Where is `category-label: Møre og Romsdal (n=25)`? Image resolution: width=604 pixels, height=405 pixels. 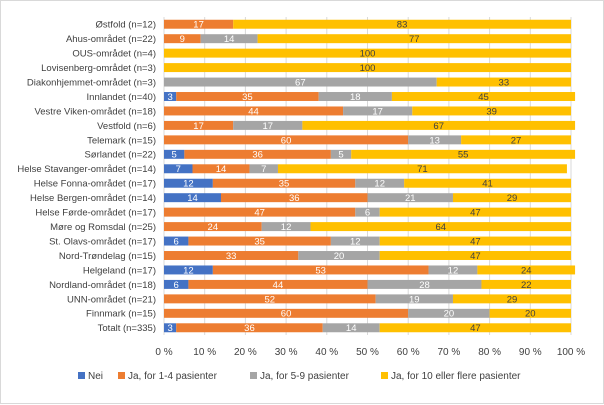
category-label: Møre og Romsdal (n=25) is located at coordinates (103, 227).